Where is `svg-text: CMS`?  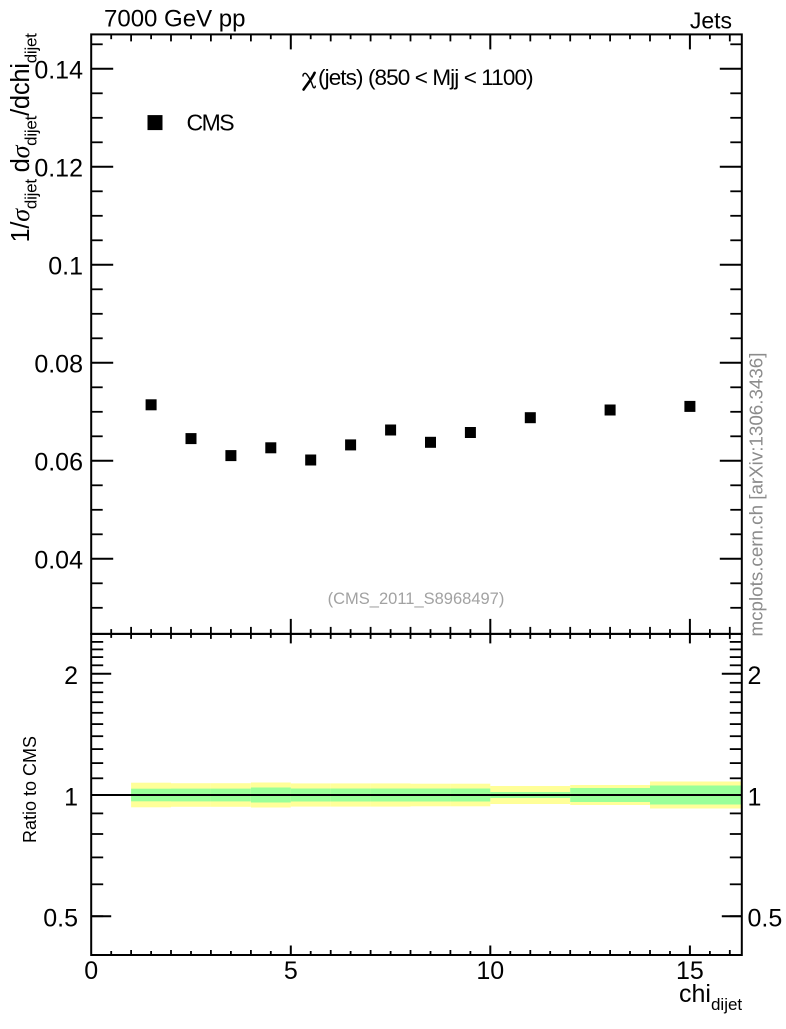
svg-text: CMS is located at coordinates (211, 123).